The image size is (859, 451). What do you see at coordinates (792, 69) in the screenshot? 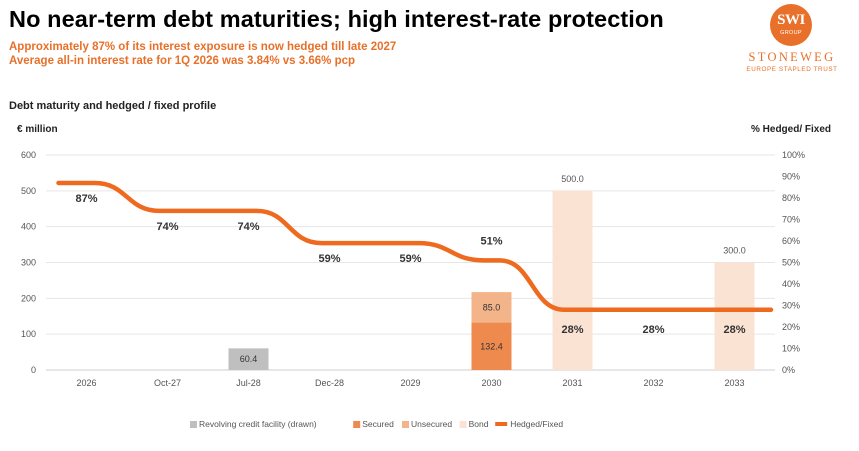
I see `logo-subname: EUROPE STAPLED TRUST` at bounding box center [792, 69].